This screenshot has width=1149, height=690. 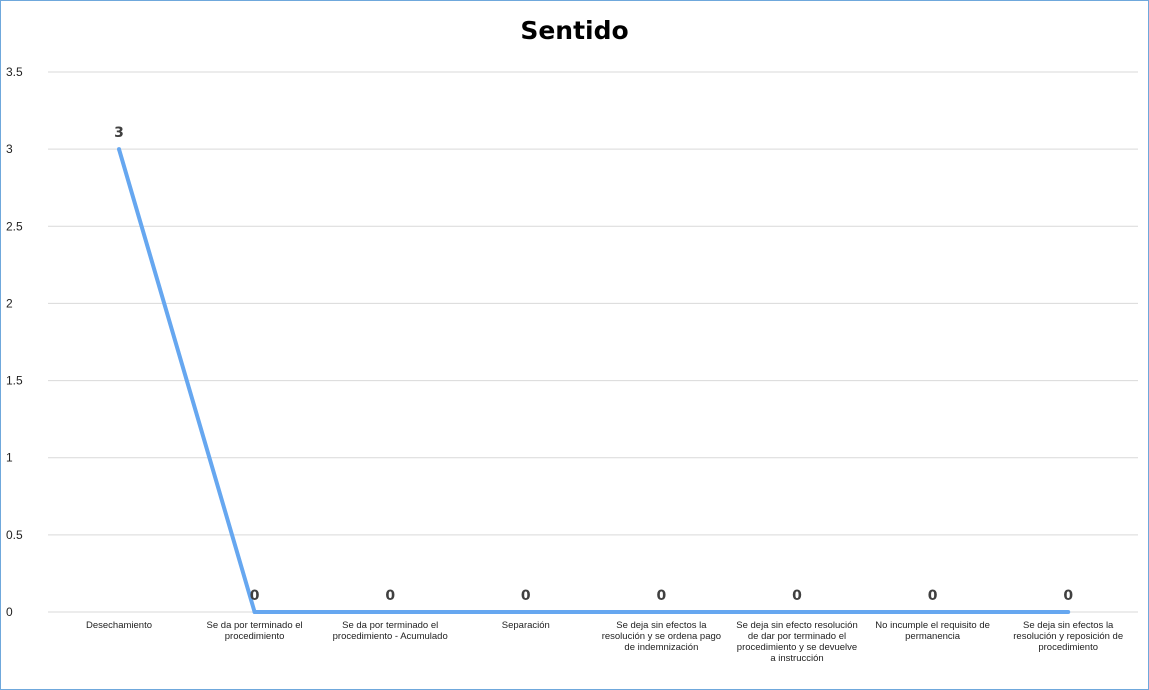 I want to click on data-label: 3, so click(x=119, y=133).